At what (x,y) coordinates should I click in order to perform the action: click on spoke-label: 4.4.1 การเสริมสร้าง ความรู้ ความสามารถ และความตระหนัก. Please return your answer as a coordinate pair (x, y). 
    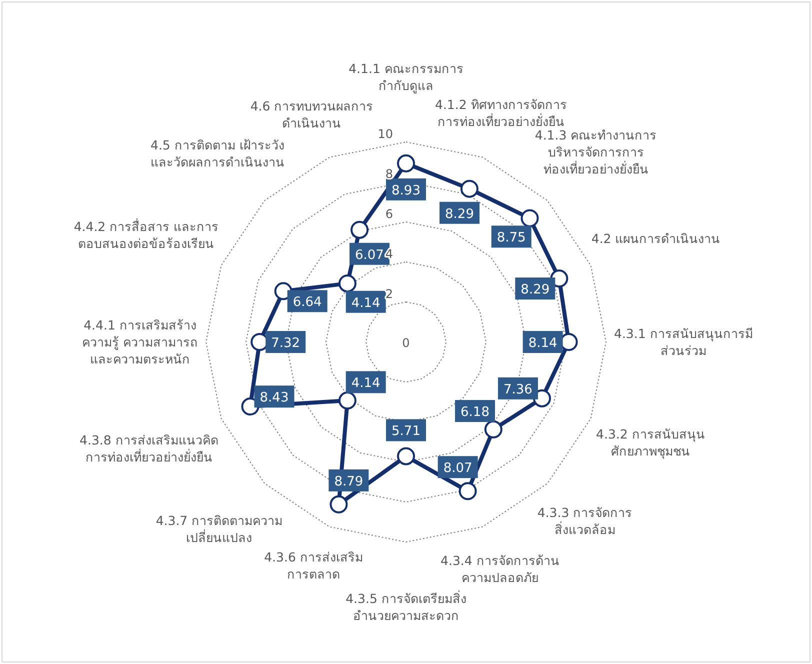
    Looking at the image, I should click on (140, 342).